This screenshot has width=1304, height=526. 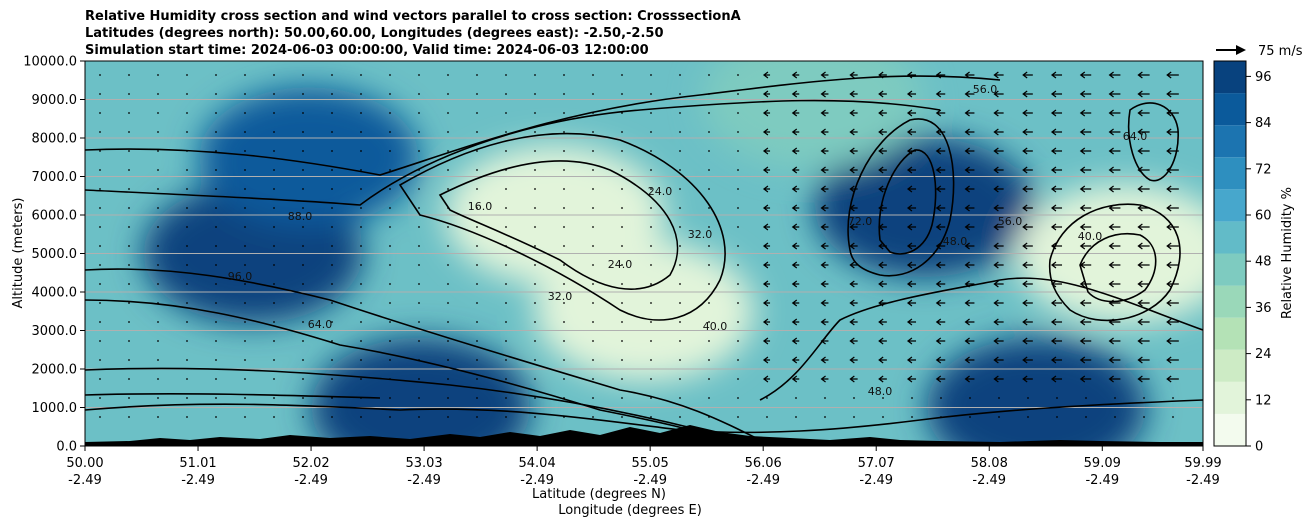 What do you see at coordinates (763, 480) in the screenshot?
I see `x-tick-label-lon-6: -2.49` at bounding box center [763, 480].